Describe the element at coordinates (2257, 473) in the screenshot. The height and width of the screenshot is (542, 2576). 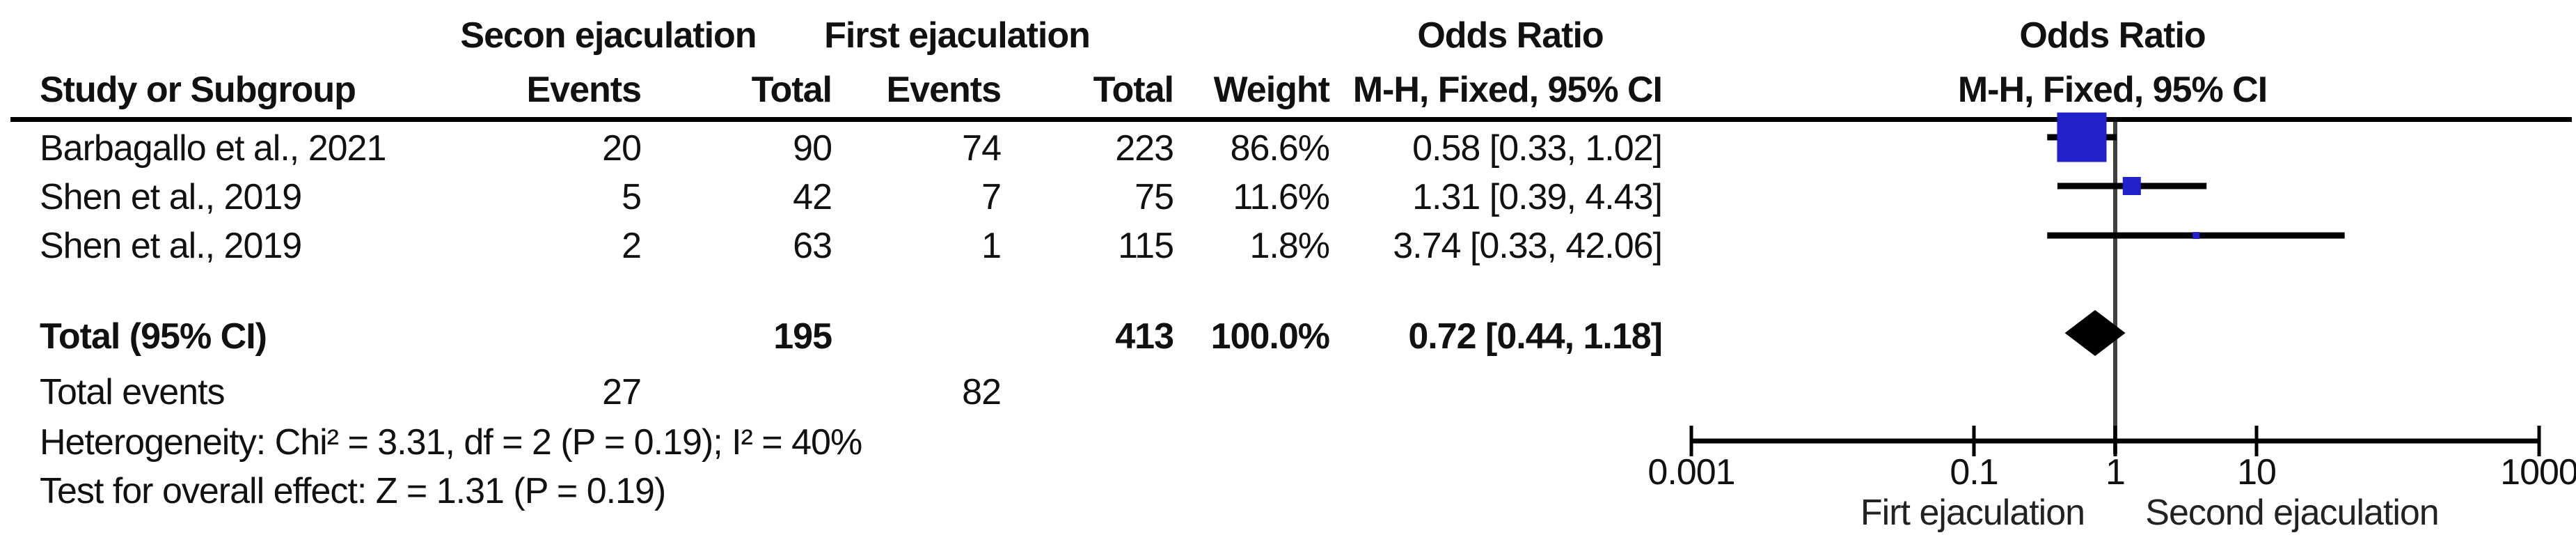
I see `axis-tick-label: 10` at that location.